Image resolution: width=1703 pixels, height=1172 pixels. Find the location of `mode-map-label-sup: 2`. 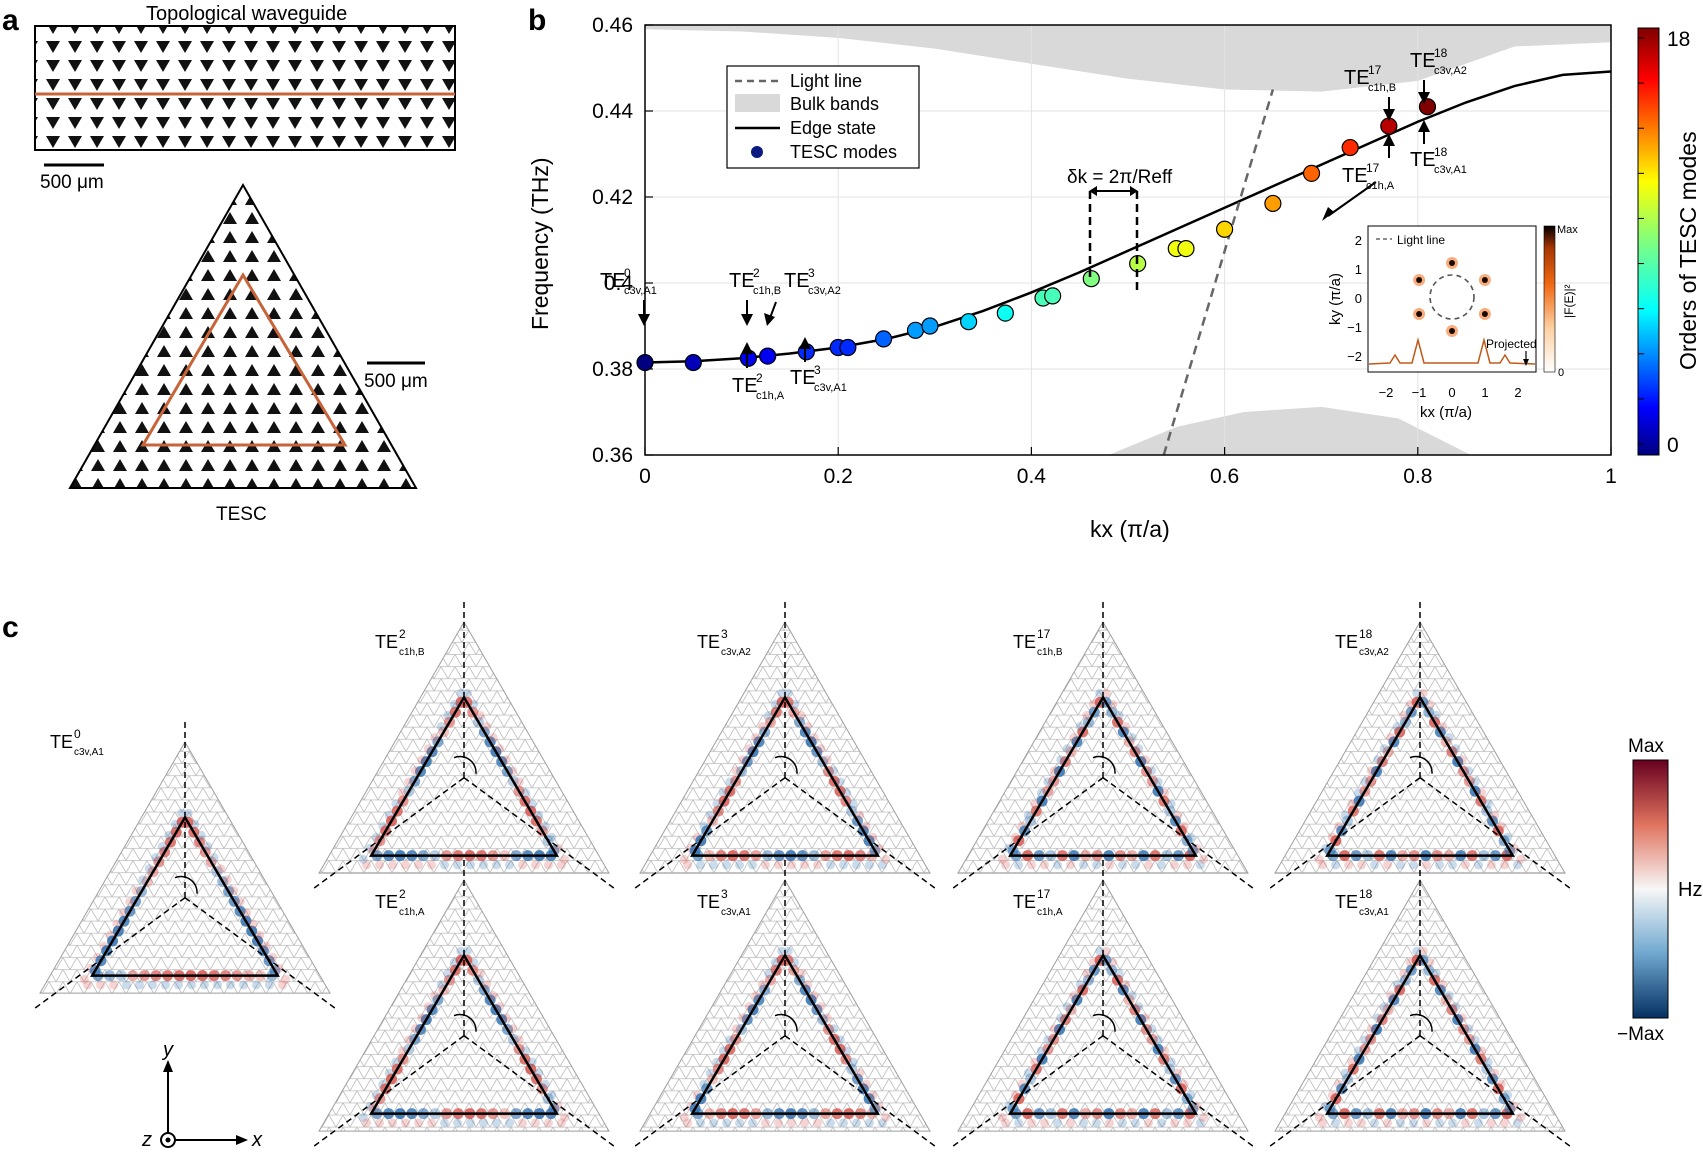

mode-map-label-sup: 2 is located at coordinates (402, 634).